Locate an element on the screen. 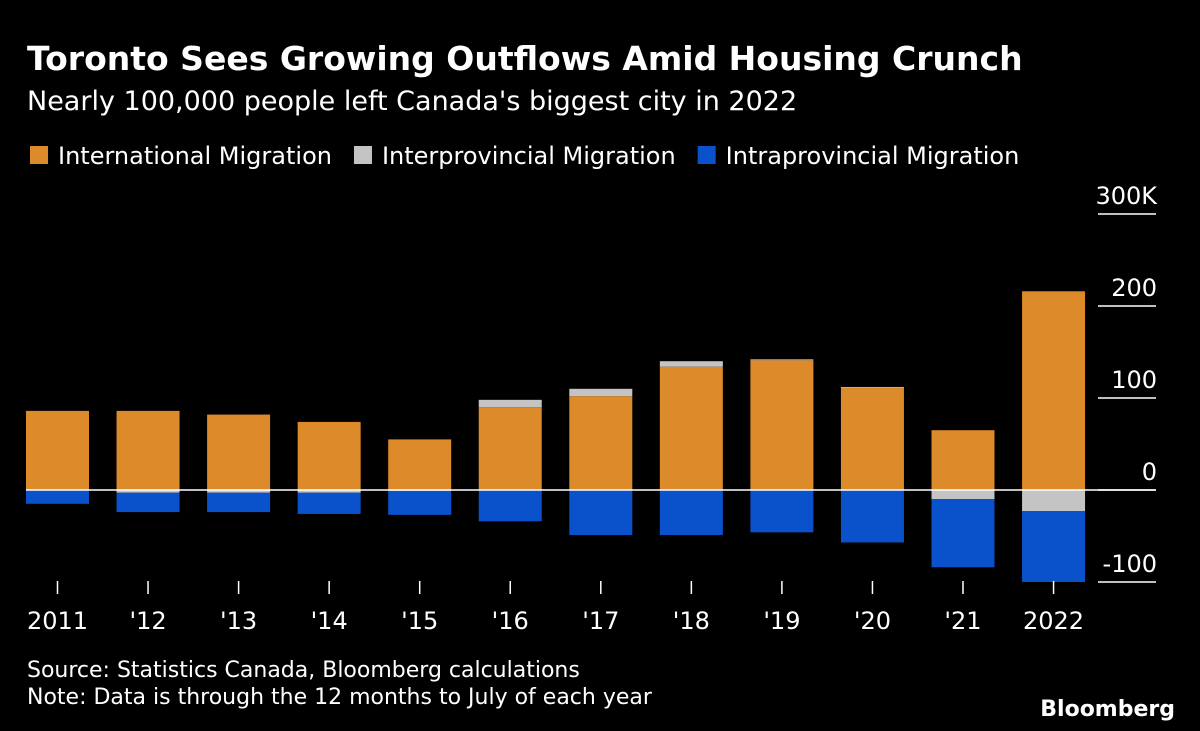 The width and height of the screenshot is (1200, 731). y-tick-label: -100 is located at coordinates (1130, 564).